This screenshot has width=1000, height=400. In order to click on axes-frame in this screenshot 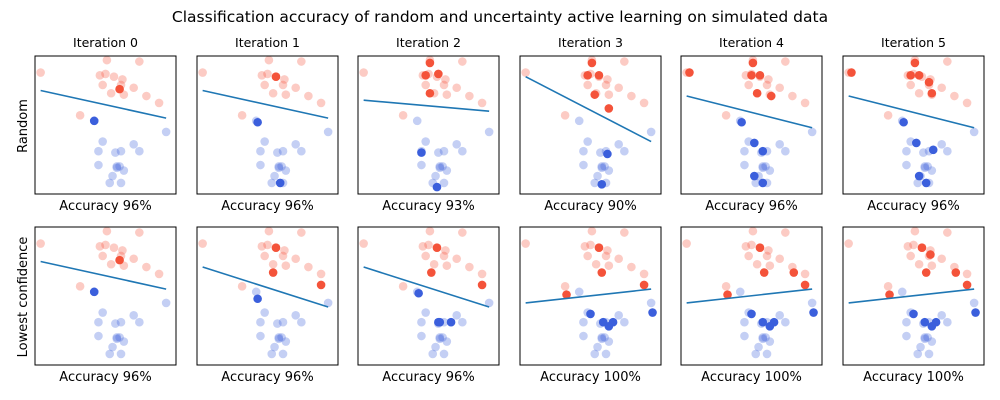, I will do `click(267, 125)`.